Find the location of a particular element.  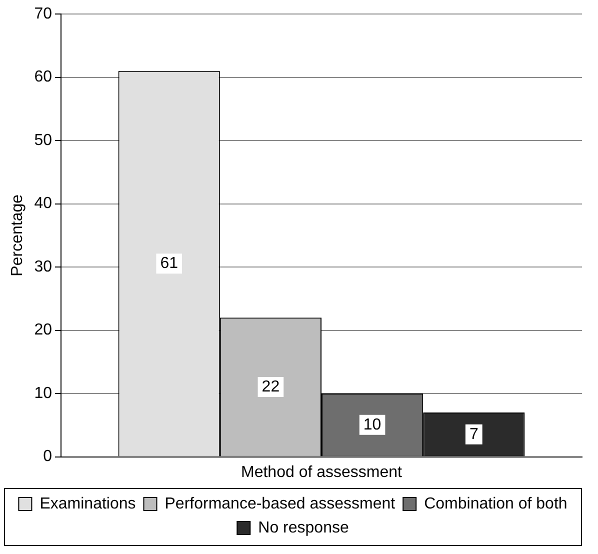

y-tick-label: 70 is located at coordinates (43, 13).